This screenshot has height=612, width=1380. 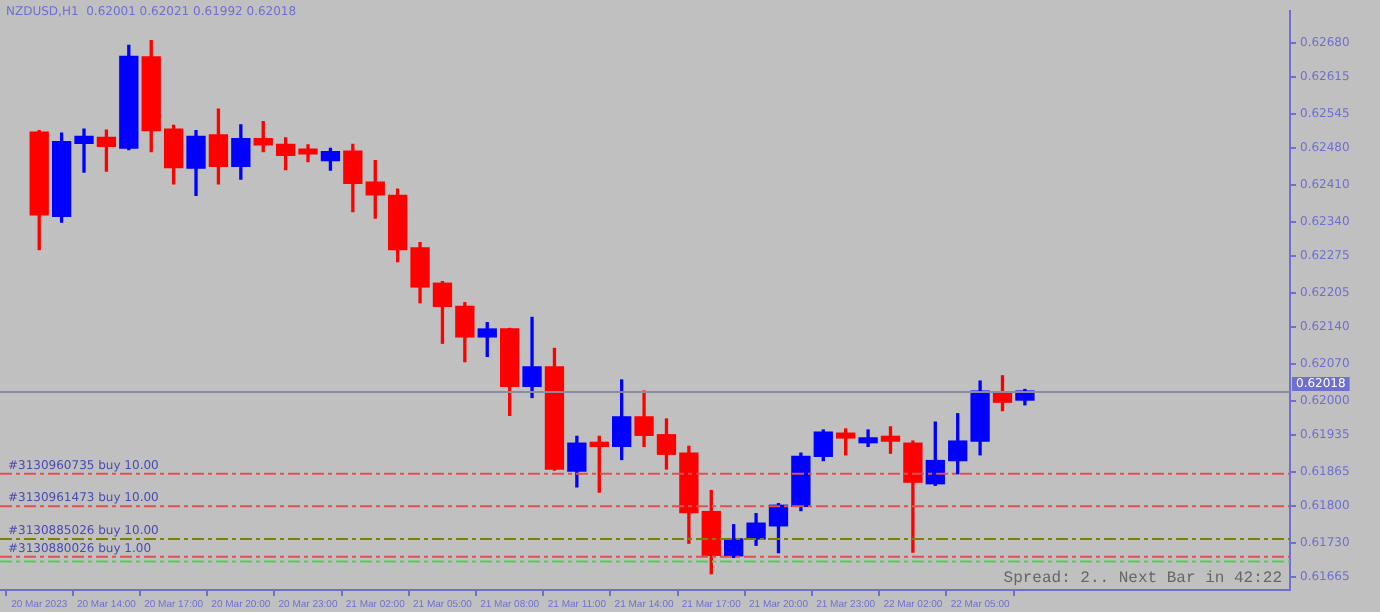 What do you see at coordinates (487, 340) in the screenshot?
I see `candlestick` at bounding box center [487, 340].